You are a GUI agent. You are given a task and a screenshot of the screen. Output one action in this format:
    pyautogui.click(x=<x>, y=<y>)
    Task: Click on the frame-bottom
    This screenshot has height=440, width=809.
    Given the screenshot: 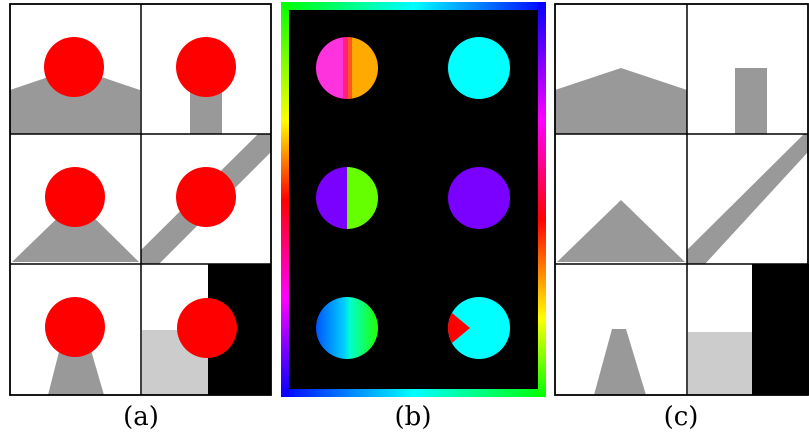 What is the action you would take?
    pyautogui.click(x=413, y=393)
    